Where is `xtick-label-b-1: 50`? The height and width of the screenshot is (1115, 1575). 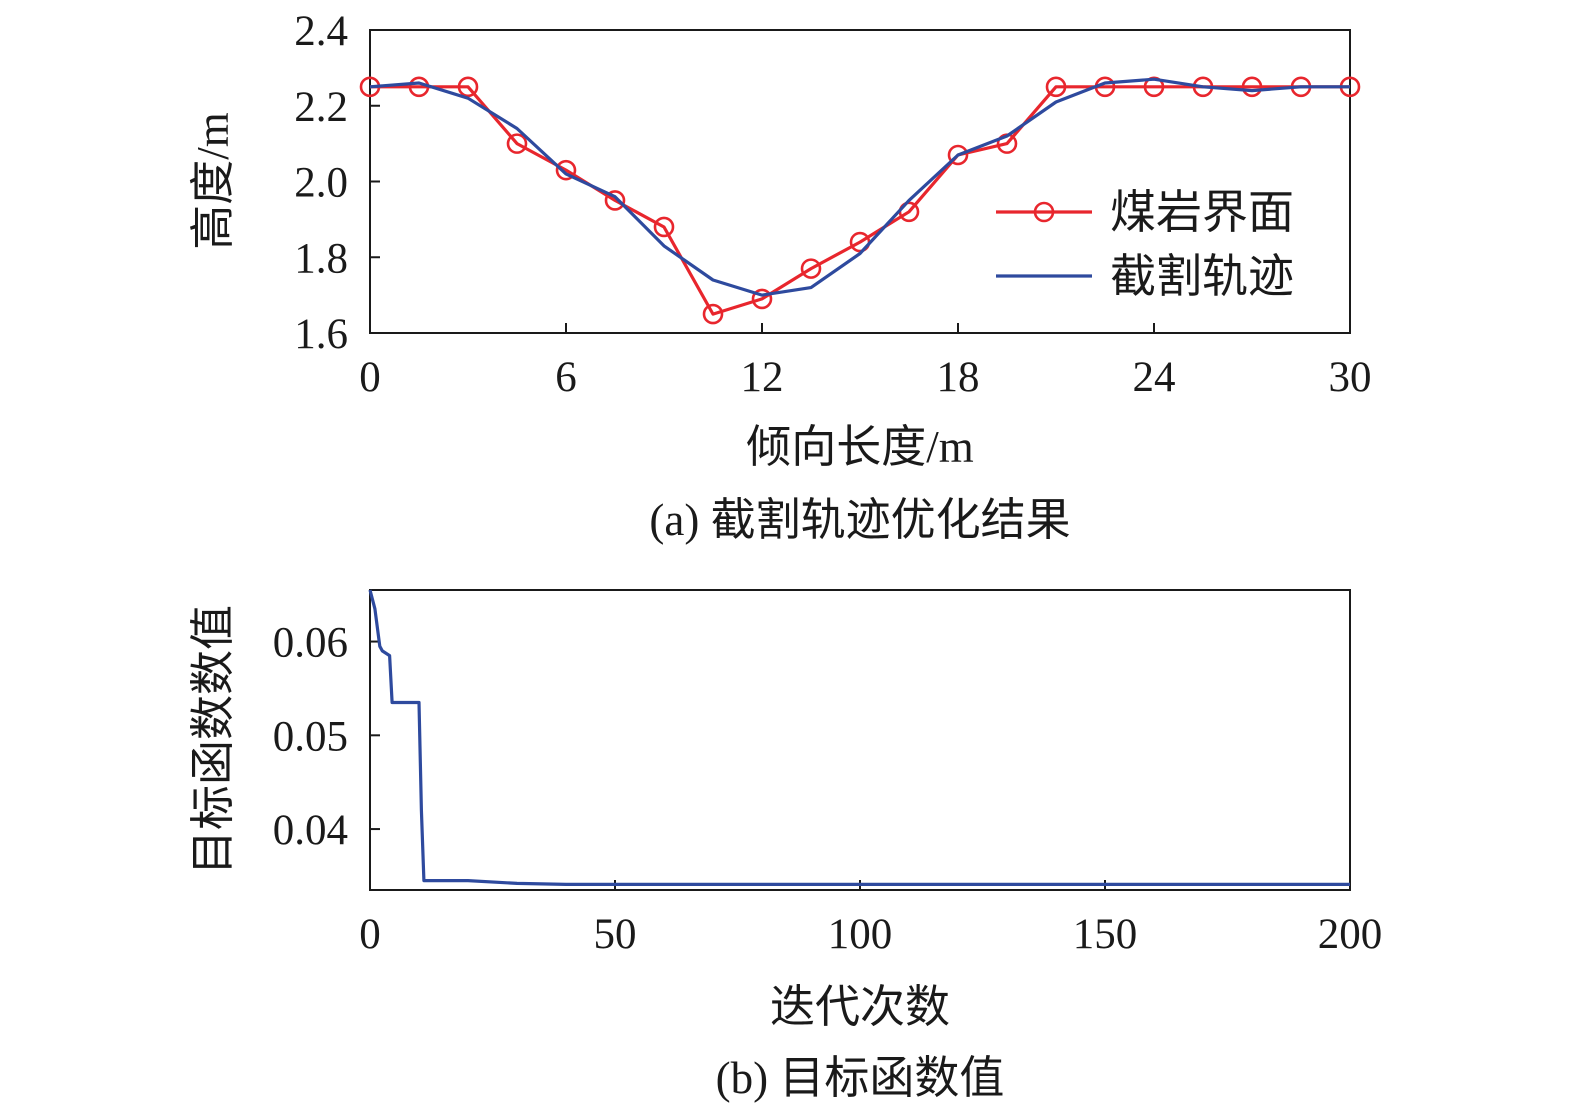
xtick-label-b-1: 50 is located at coordinates (615, 934).